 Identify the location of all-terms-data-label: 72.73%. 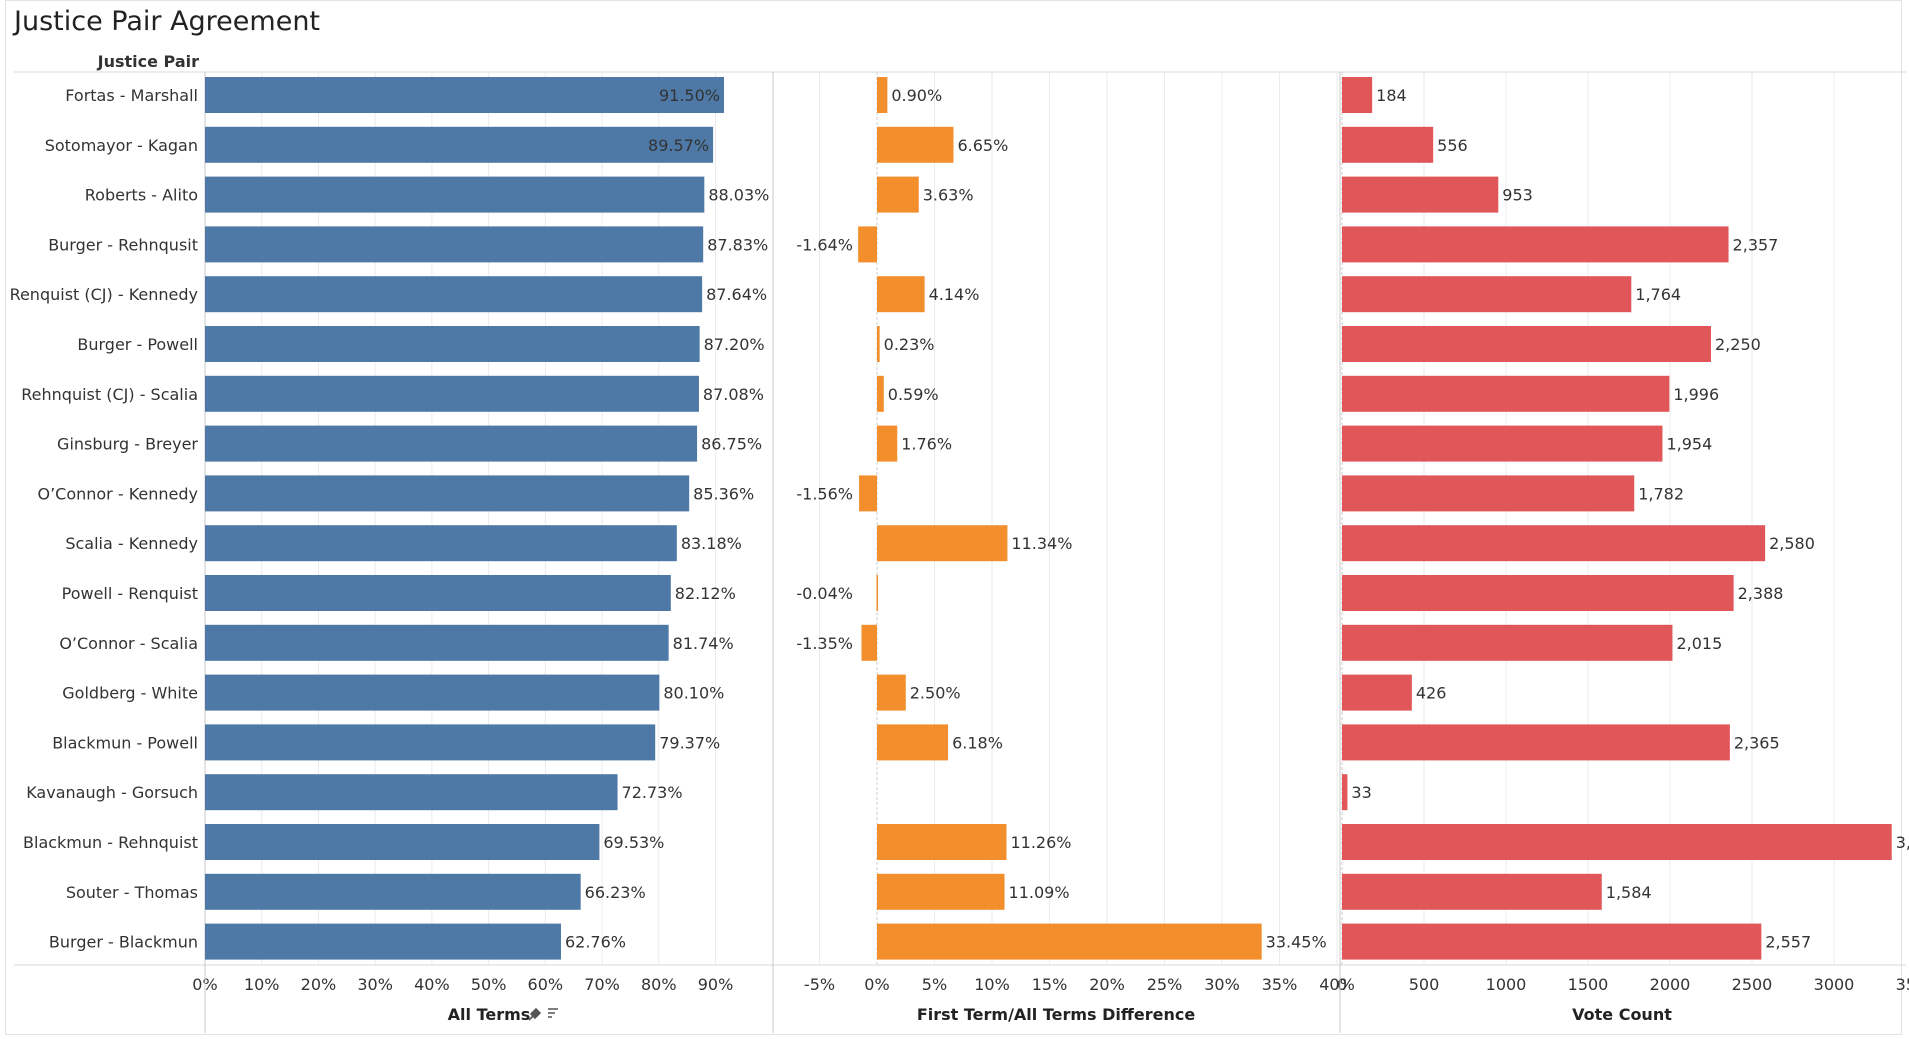
(652, 792).